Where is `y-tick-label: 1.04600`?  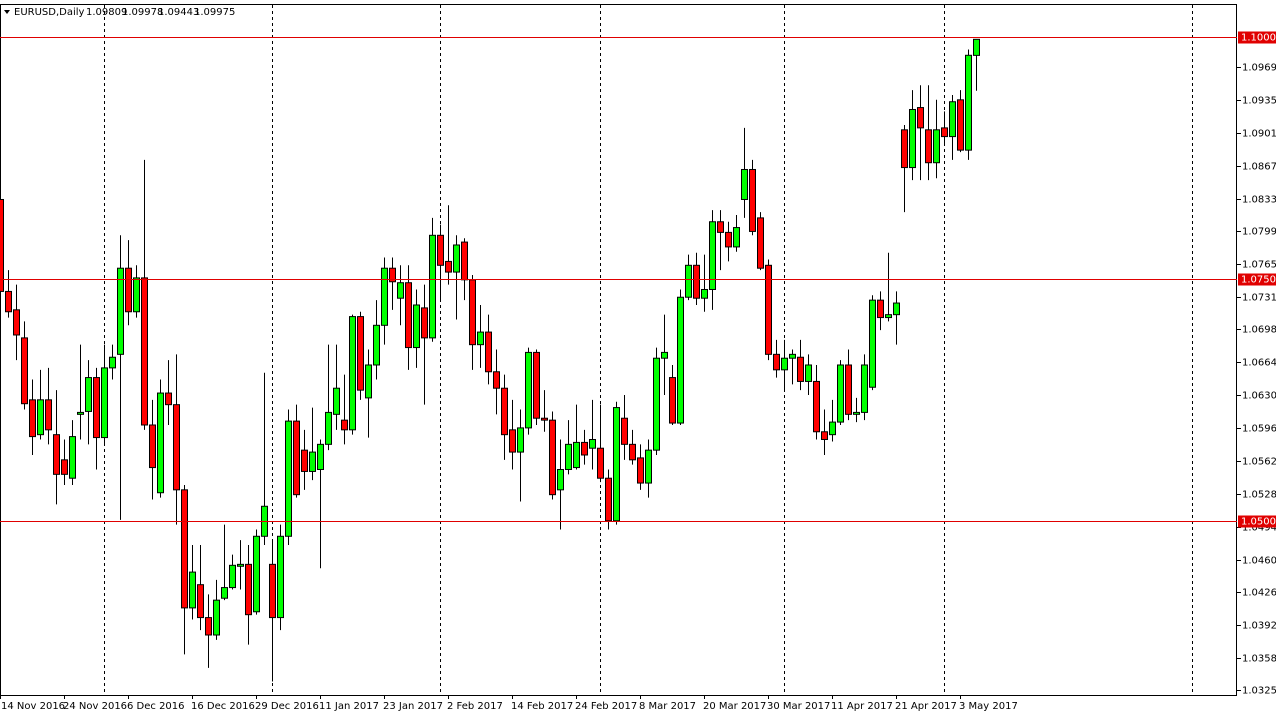
y-tick-label: 1.04600 is located at coordinates (1259, 561).